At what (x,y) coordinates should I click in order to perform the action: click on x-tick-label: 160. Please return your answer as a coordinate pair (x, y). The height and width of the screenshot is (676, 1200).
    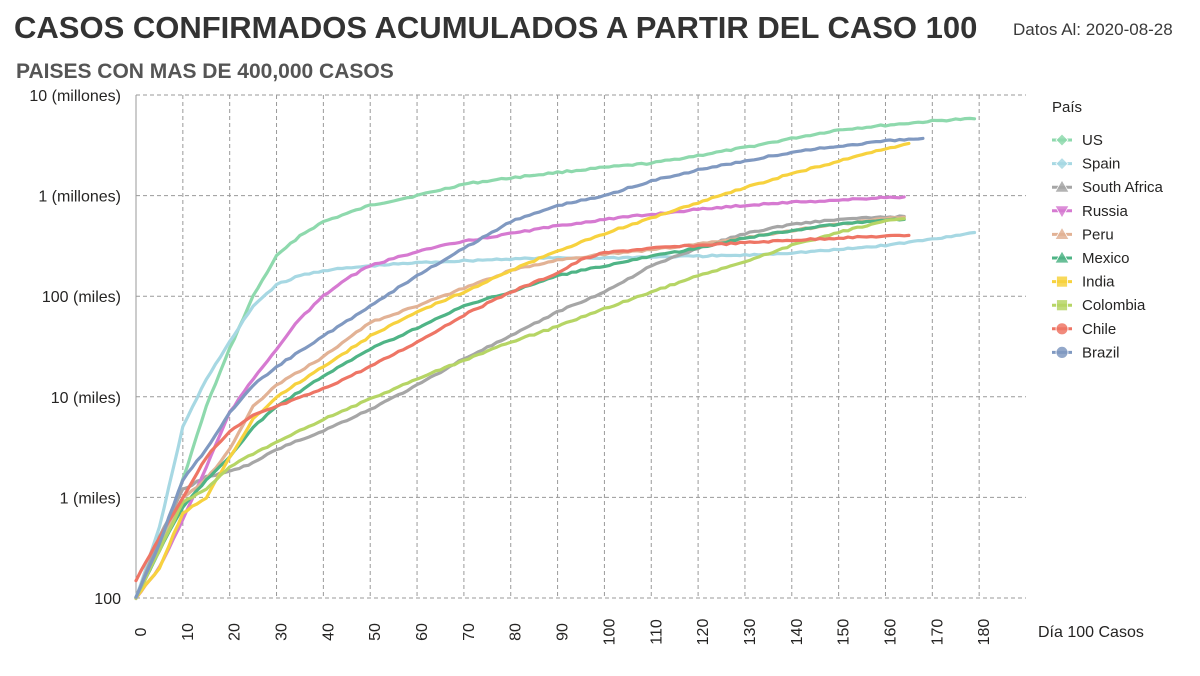
    Looking at the image, I should click on (890, 632).